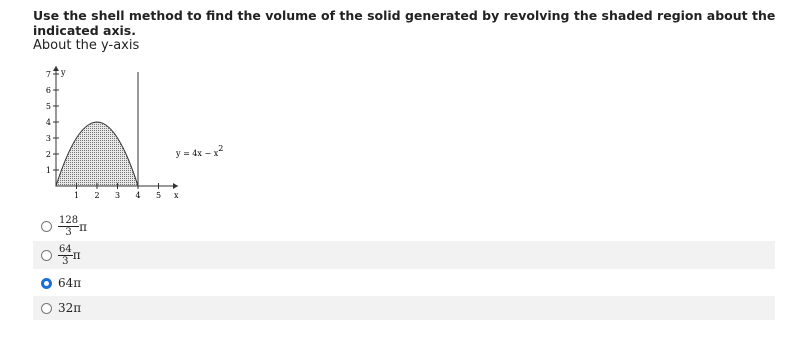  I want to click on axis-prompt: About the y-axis, so click(86, 45).